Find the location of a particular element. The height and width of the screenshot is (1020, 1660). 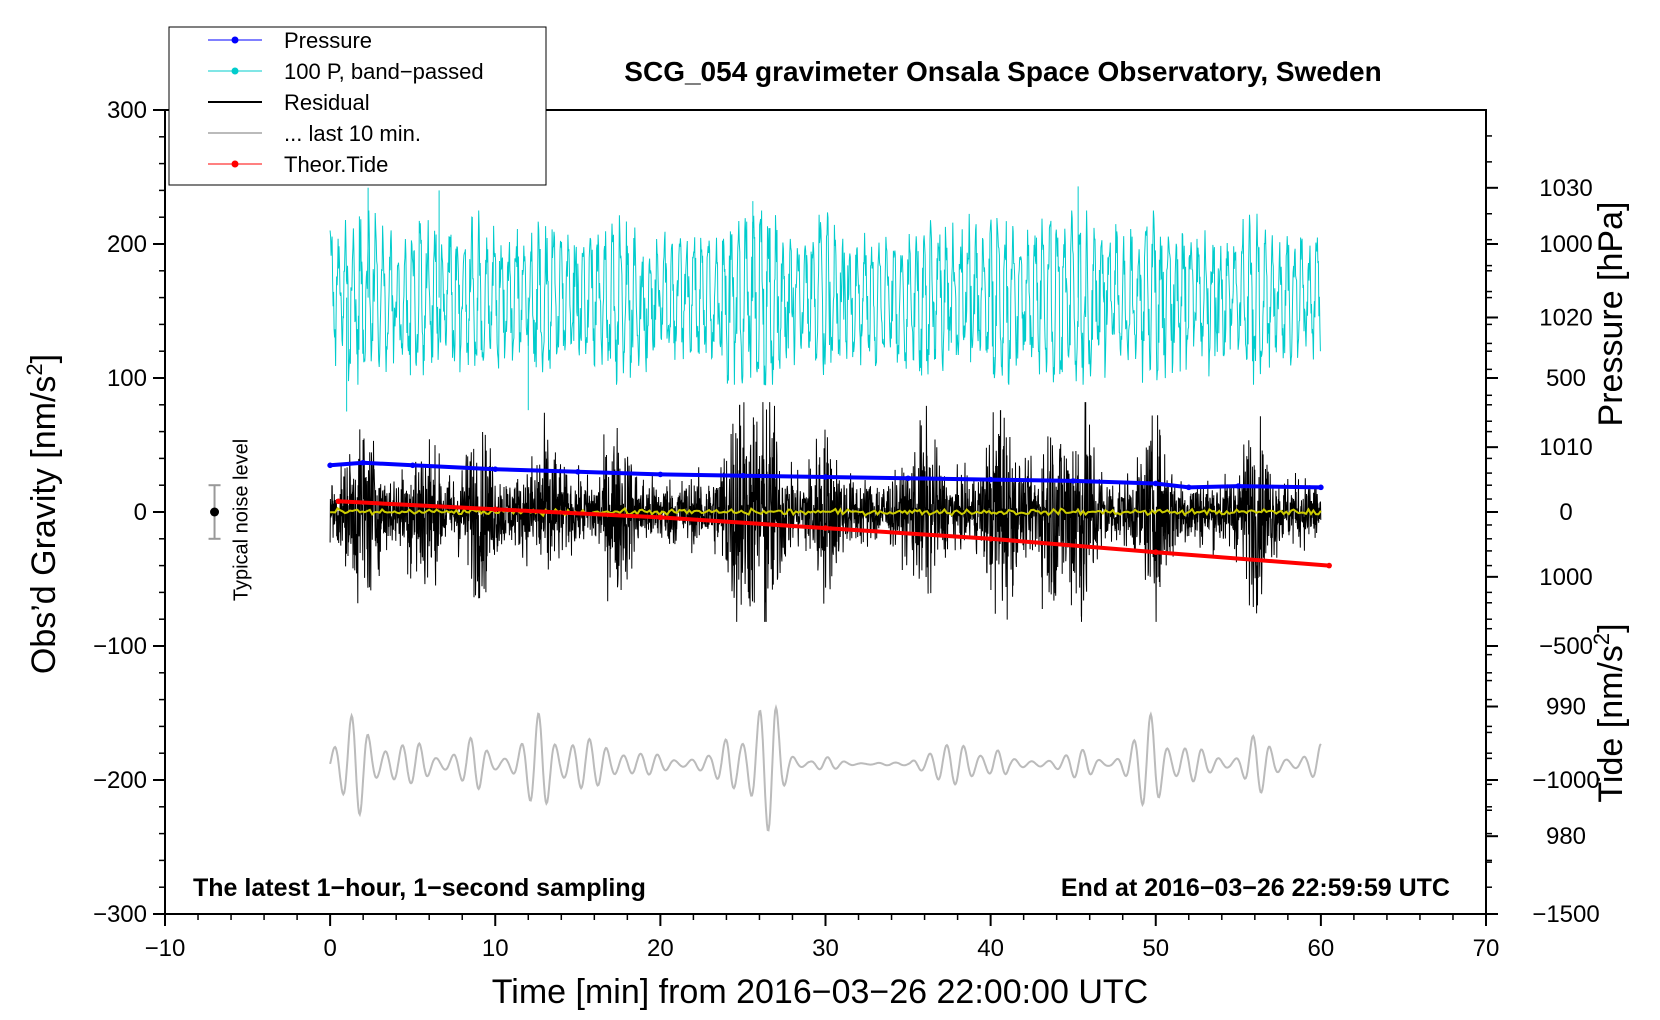

y-tide-tick-label-2: 0 is located at coordinates (1565, 512).